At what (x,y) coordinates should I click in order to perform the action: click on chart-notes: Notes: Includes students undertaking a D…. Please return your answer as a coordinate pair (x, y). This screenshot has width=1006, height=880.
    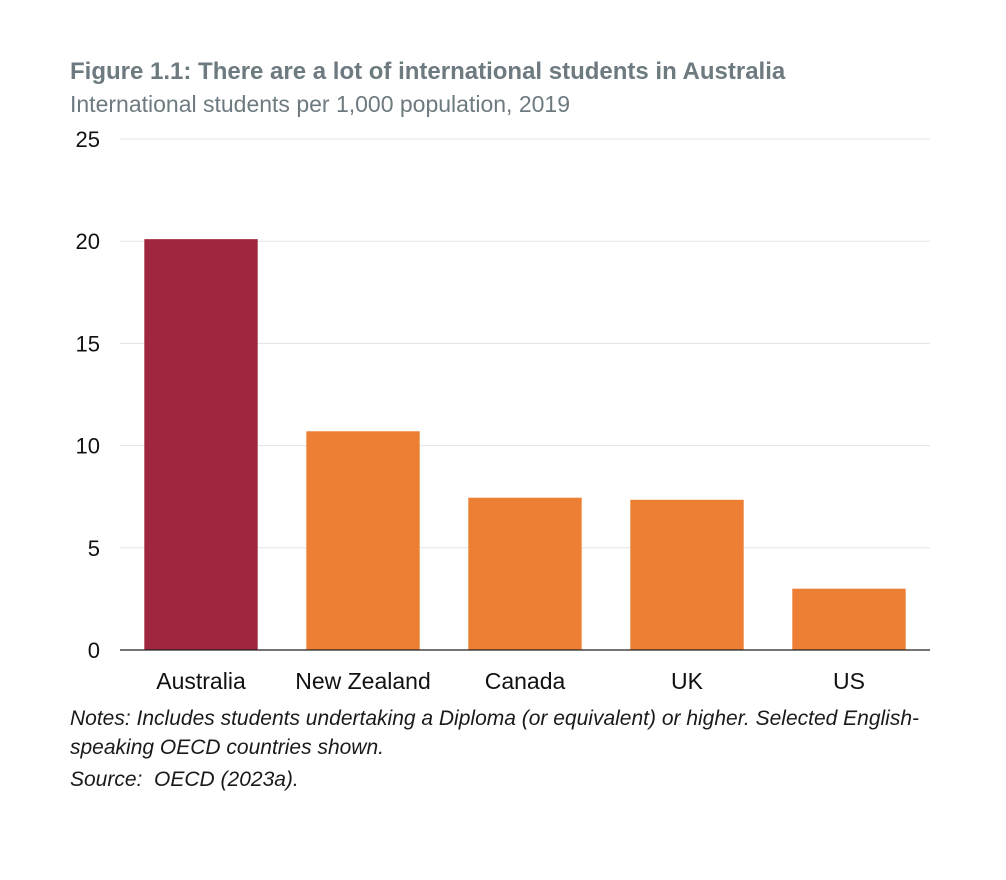
    Looking at the image, I should click on (495, 733).